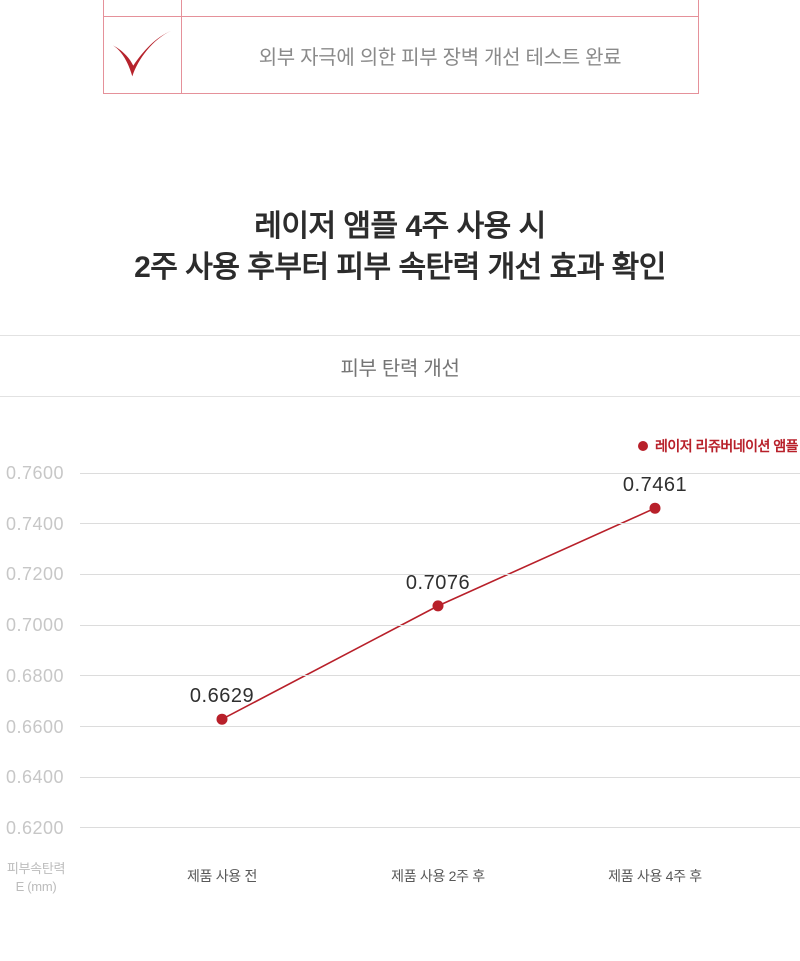 The height and width of the screenshot is (961, 800). Describe the element at coordinates (34, 726) in the screenshot. I see `y-axis-tick-label: 0.6600` at that location.